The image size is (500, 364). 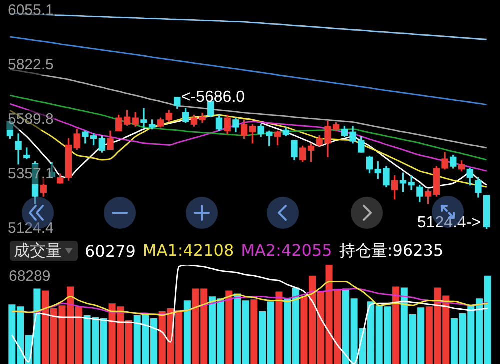 I want to click on y-tick-label: 5822.5, so click(x=31, y=65).